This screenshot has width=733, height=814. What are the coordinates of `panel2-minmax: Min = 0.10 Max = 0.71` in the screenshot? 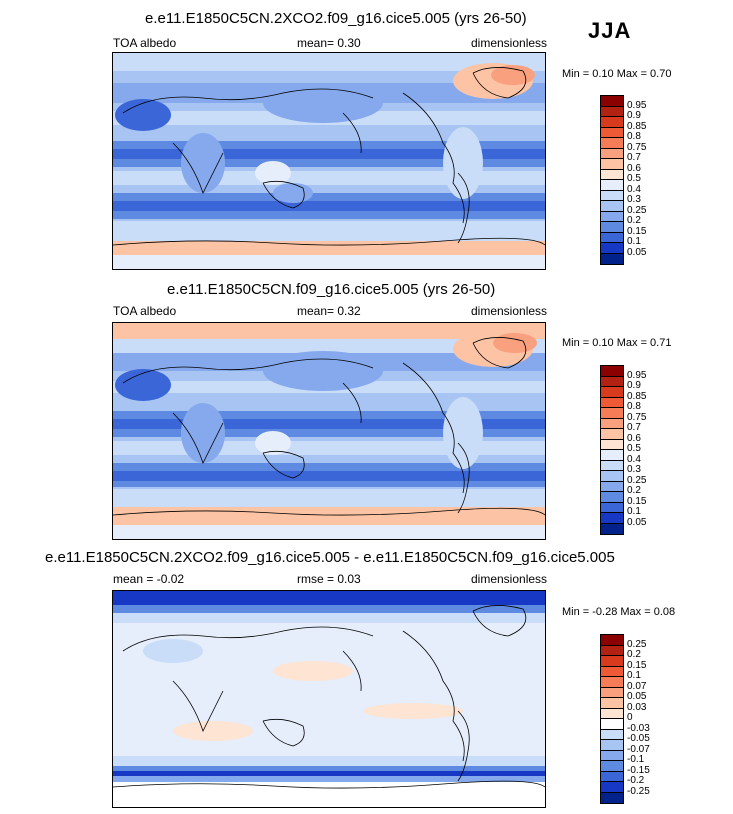 It's located at (617, 343).